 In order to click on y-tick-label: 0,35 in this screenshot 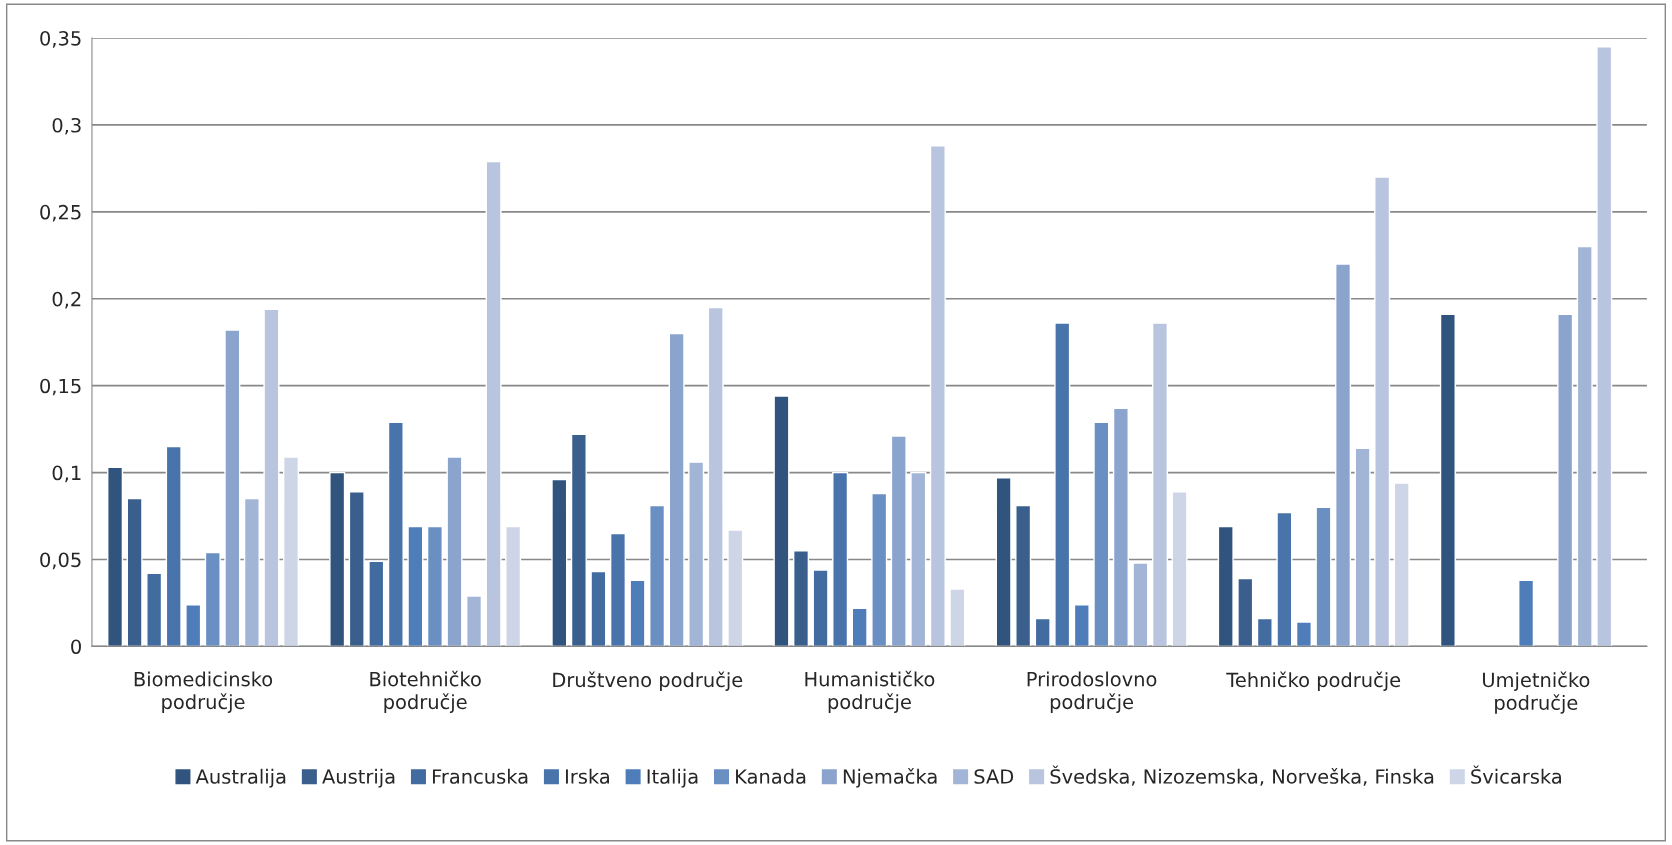, I will do `click(60, 39)`.